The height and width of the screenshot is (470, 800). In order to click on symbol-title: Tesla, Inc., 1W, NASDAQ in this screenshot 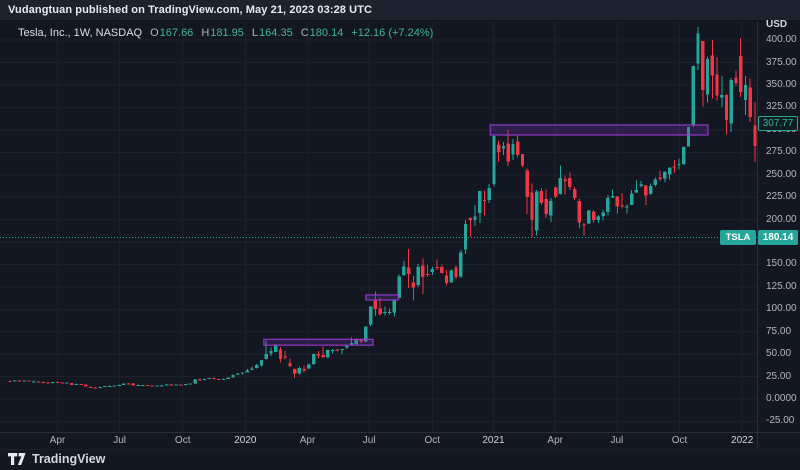, I will do `click(80, 33)`.